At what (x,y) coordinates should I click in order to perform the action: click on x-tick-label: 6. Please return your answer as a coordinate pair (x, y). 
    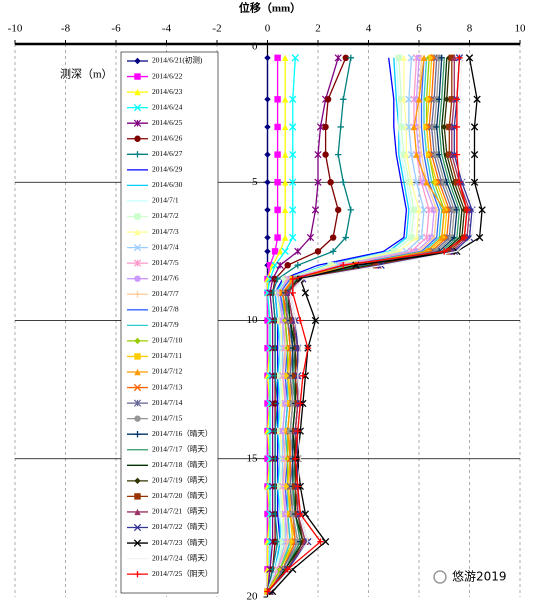
    Looking at the image, I should click on (419, 29).